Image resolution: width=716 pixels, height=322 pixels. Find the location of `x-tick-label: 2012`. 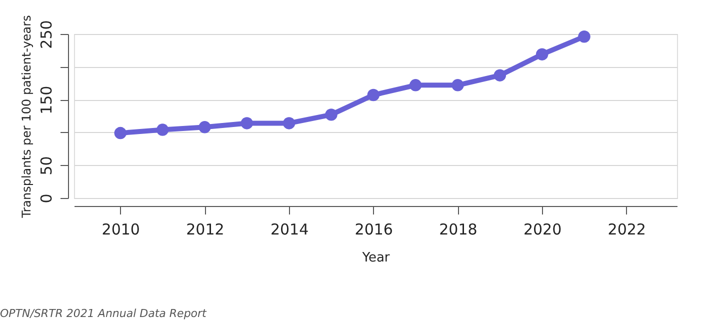

x-tick-label: 2012 is located at coordinates (205, 229).